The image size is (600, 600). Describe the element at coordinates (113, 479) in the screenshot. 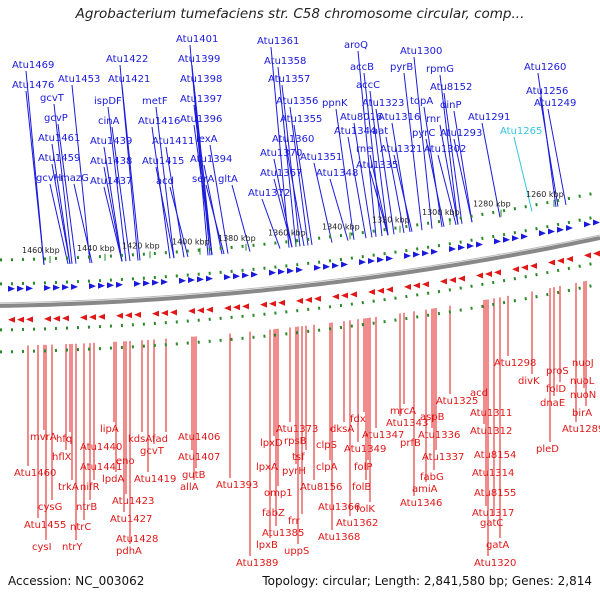

I see `bottom-gene-label-15: lpdA` at that location.